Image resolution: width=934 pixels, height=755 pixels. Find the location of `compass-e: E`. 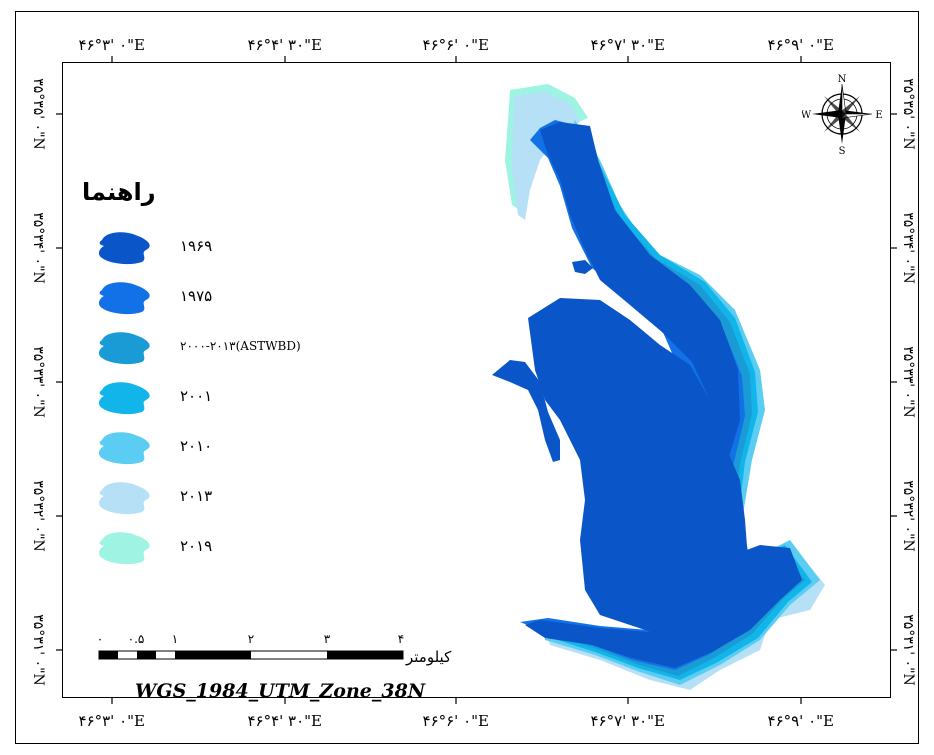

compass-e: E is located at coordinates (878, 115).